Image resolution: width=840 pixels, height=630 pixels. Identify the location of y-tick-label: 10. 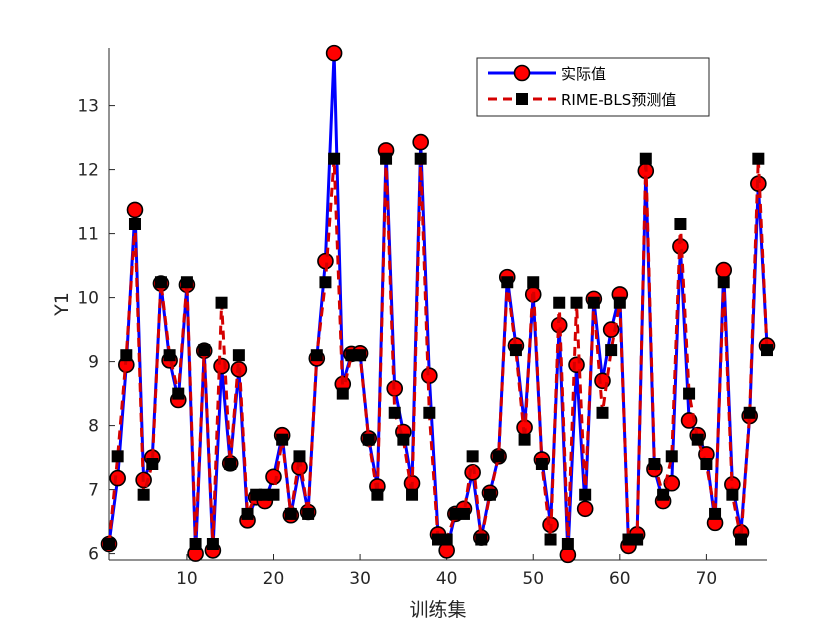
(88, 299).